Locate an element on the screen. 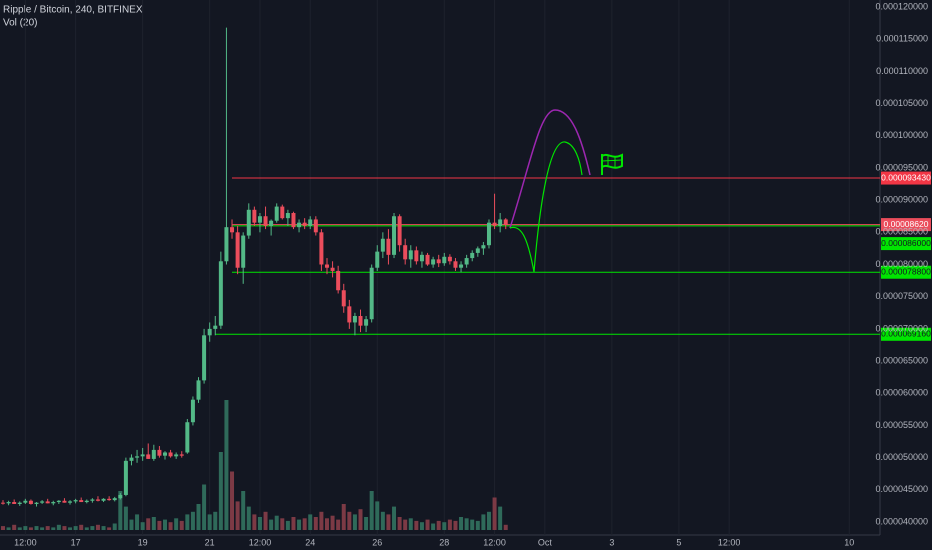 This screenshot has height=550, width=932. x-tick-label: 10 is located at coordinates (849, 542).